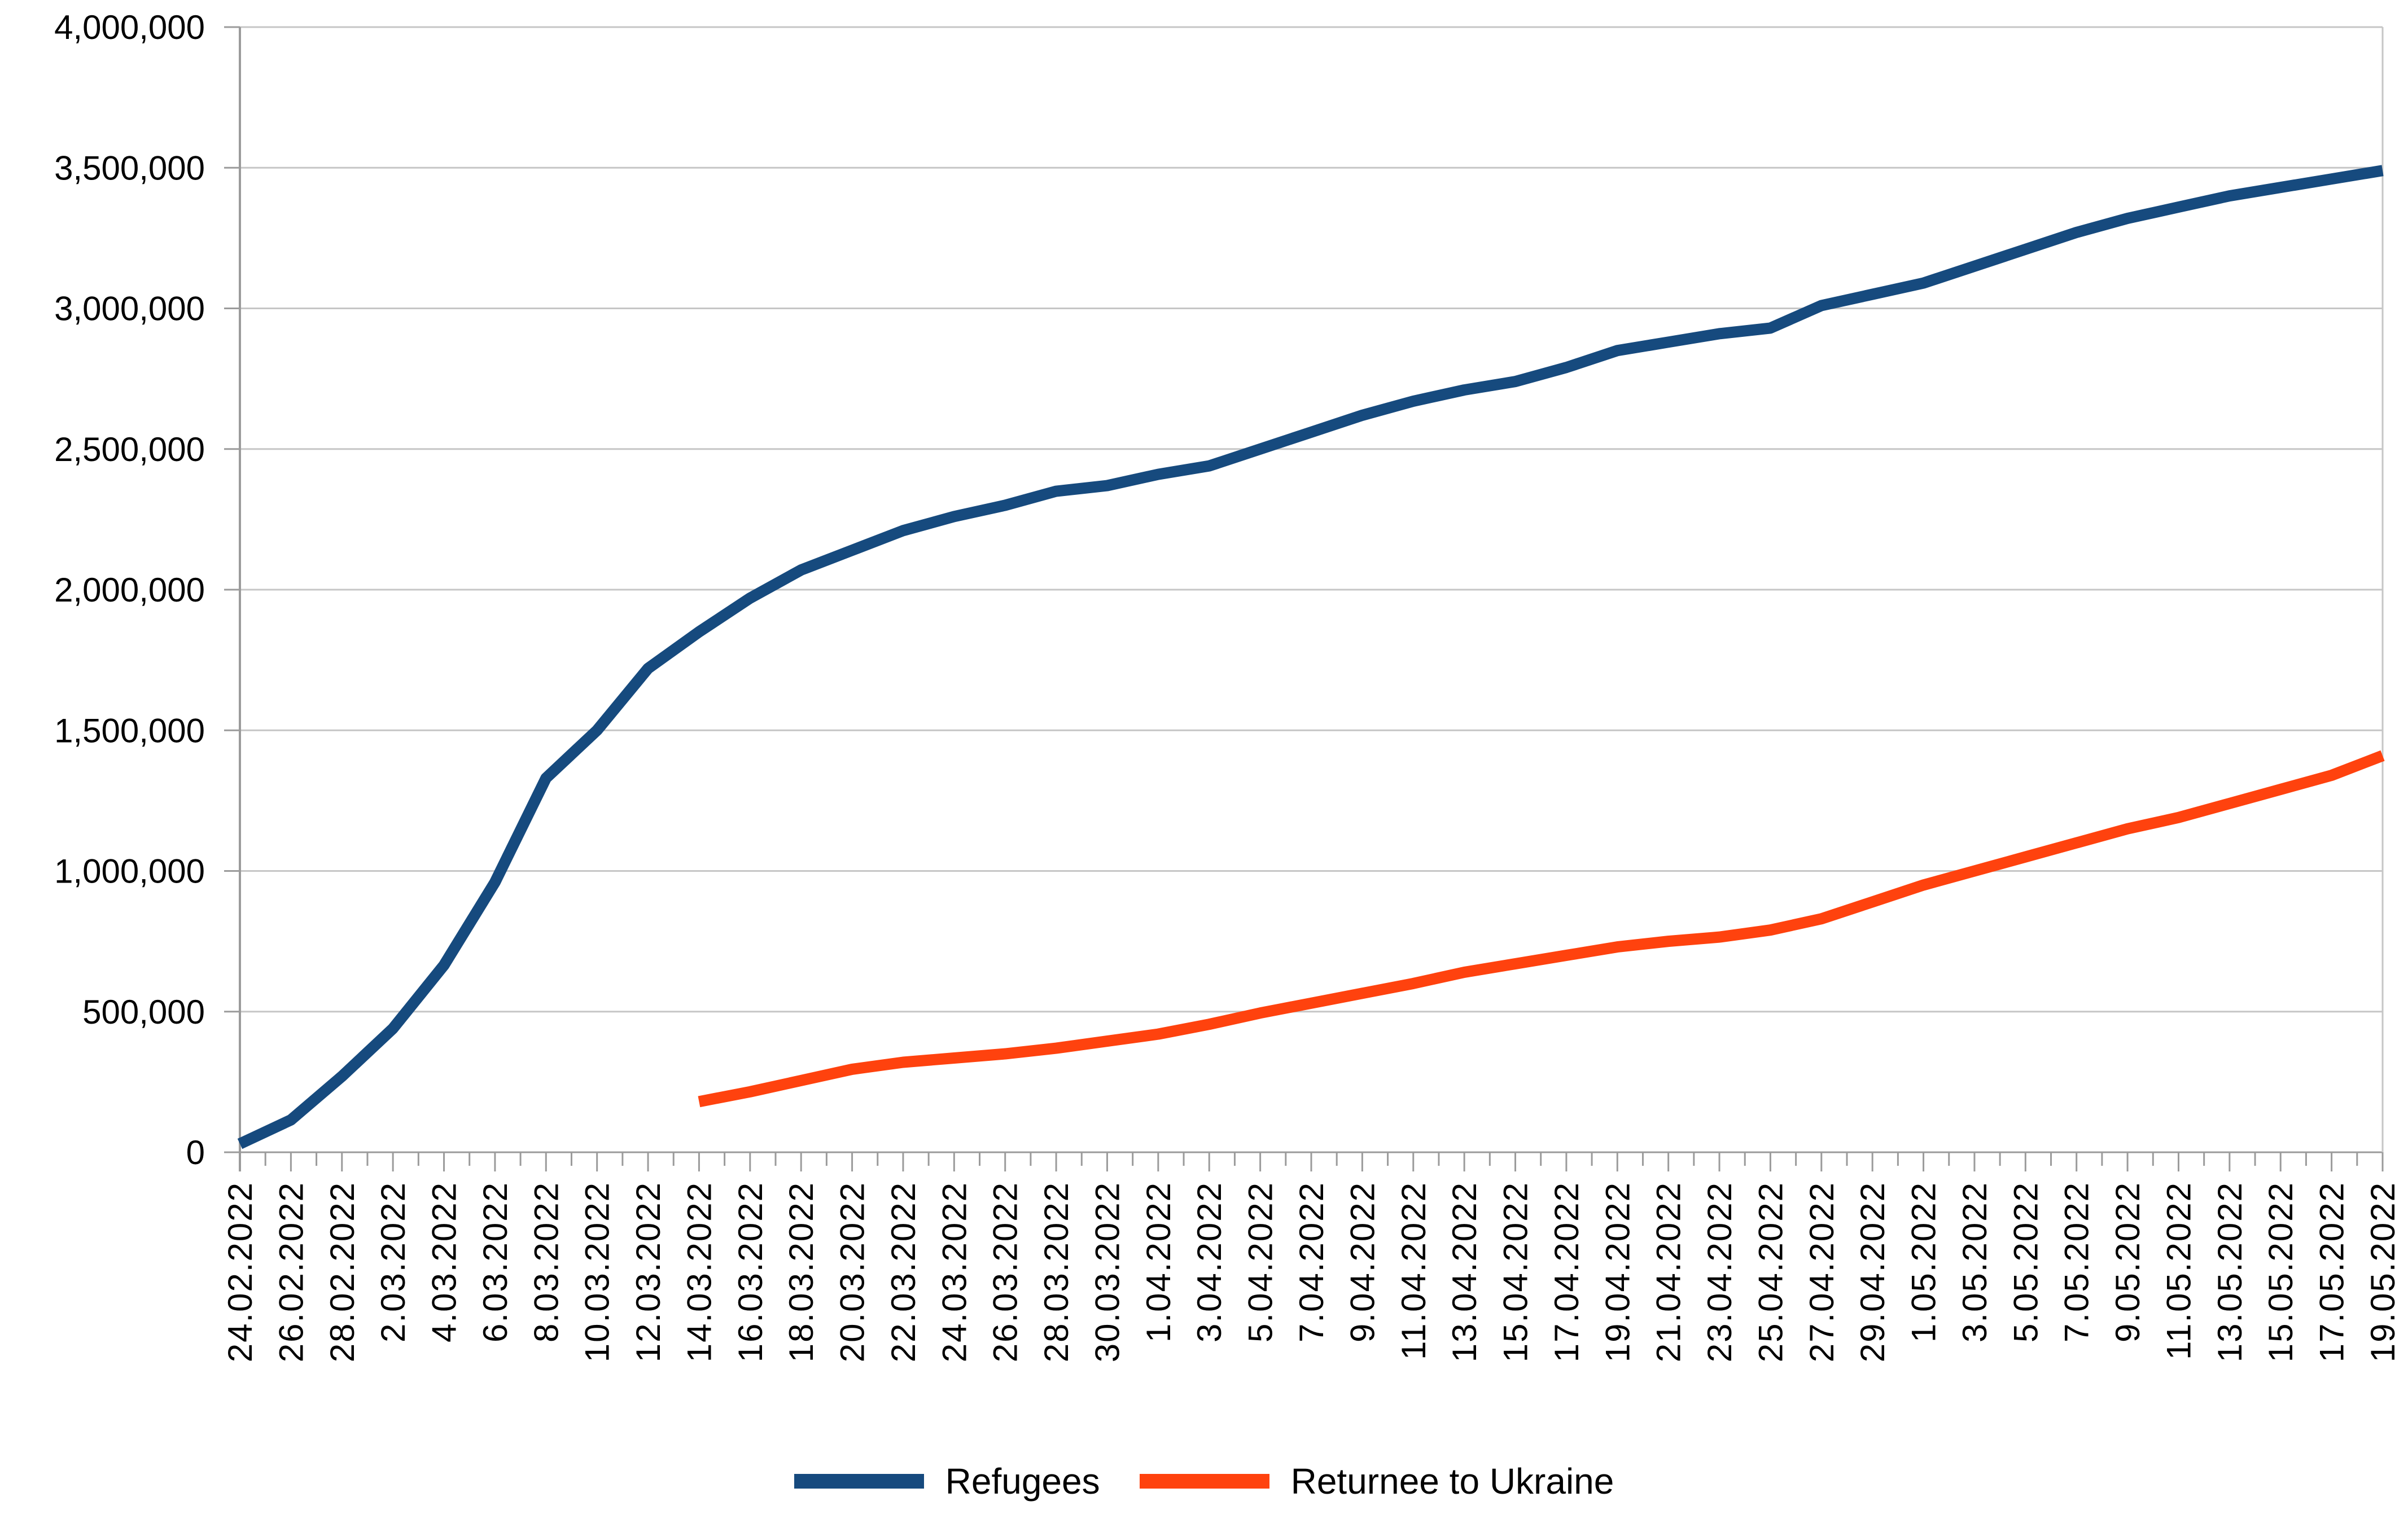 The height and width of the screenshot is (1523, 2408). Describe the element at coordinates (2025, 1262) in the screenshot. I see `x-tick-label-5.05.2022: 5.05.2022` at that location.